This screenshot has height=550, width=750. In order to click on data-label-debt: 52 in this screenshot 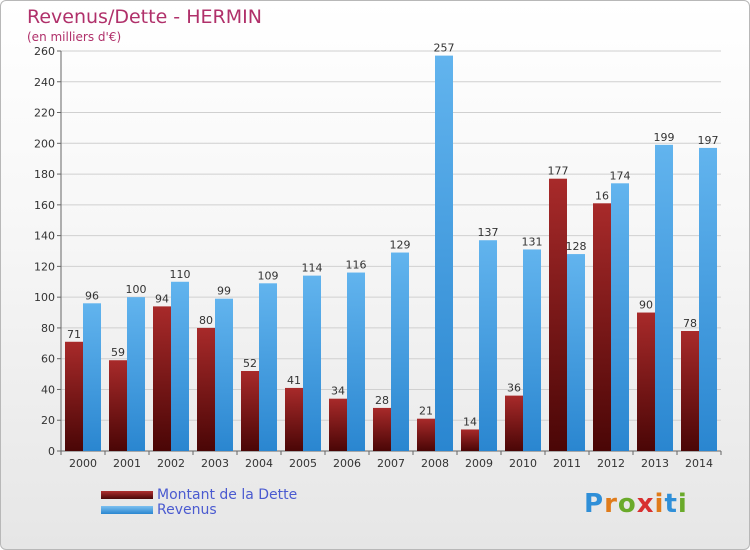, I will do `click(250, 363)`.